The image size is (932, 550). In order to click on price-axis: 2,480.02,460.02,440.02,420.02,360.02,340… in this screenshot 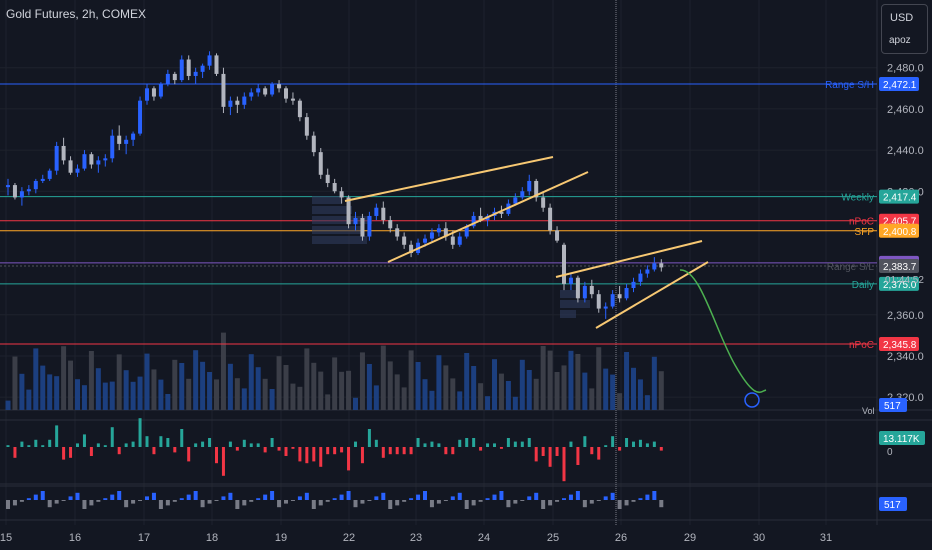, I will do `click(893, 287)`.